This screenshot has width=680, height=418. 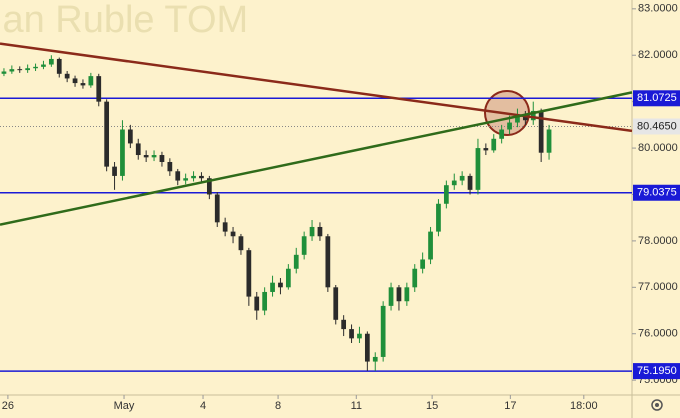 I want to click on x-tick-label: 11, so click(x=356, y=406).